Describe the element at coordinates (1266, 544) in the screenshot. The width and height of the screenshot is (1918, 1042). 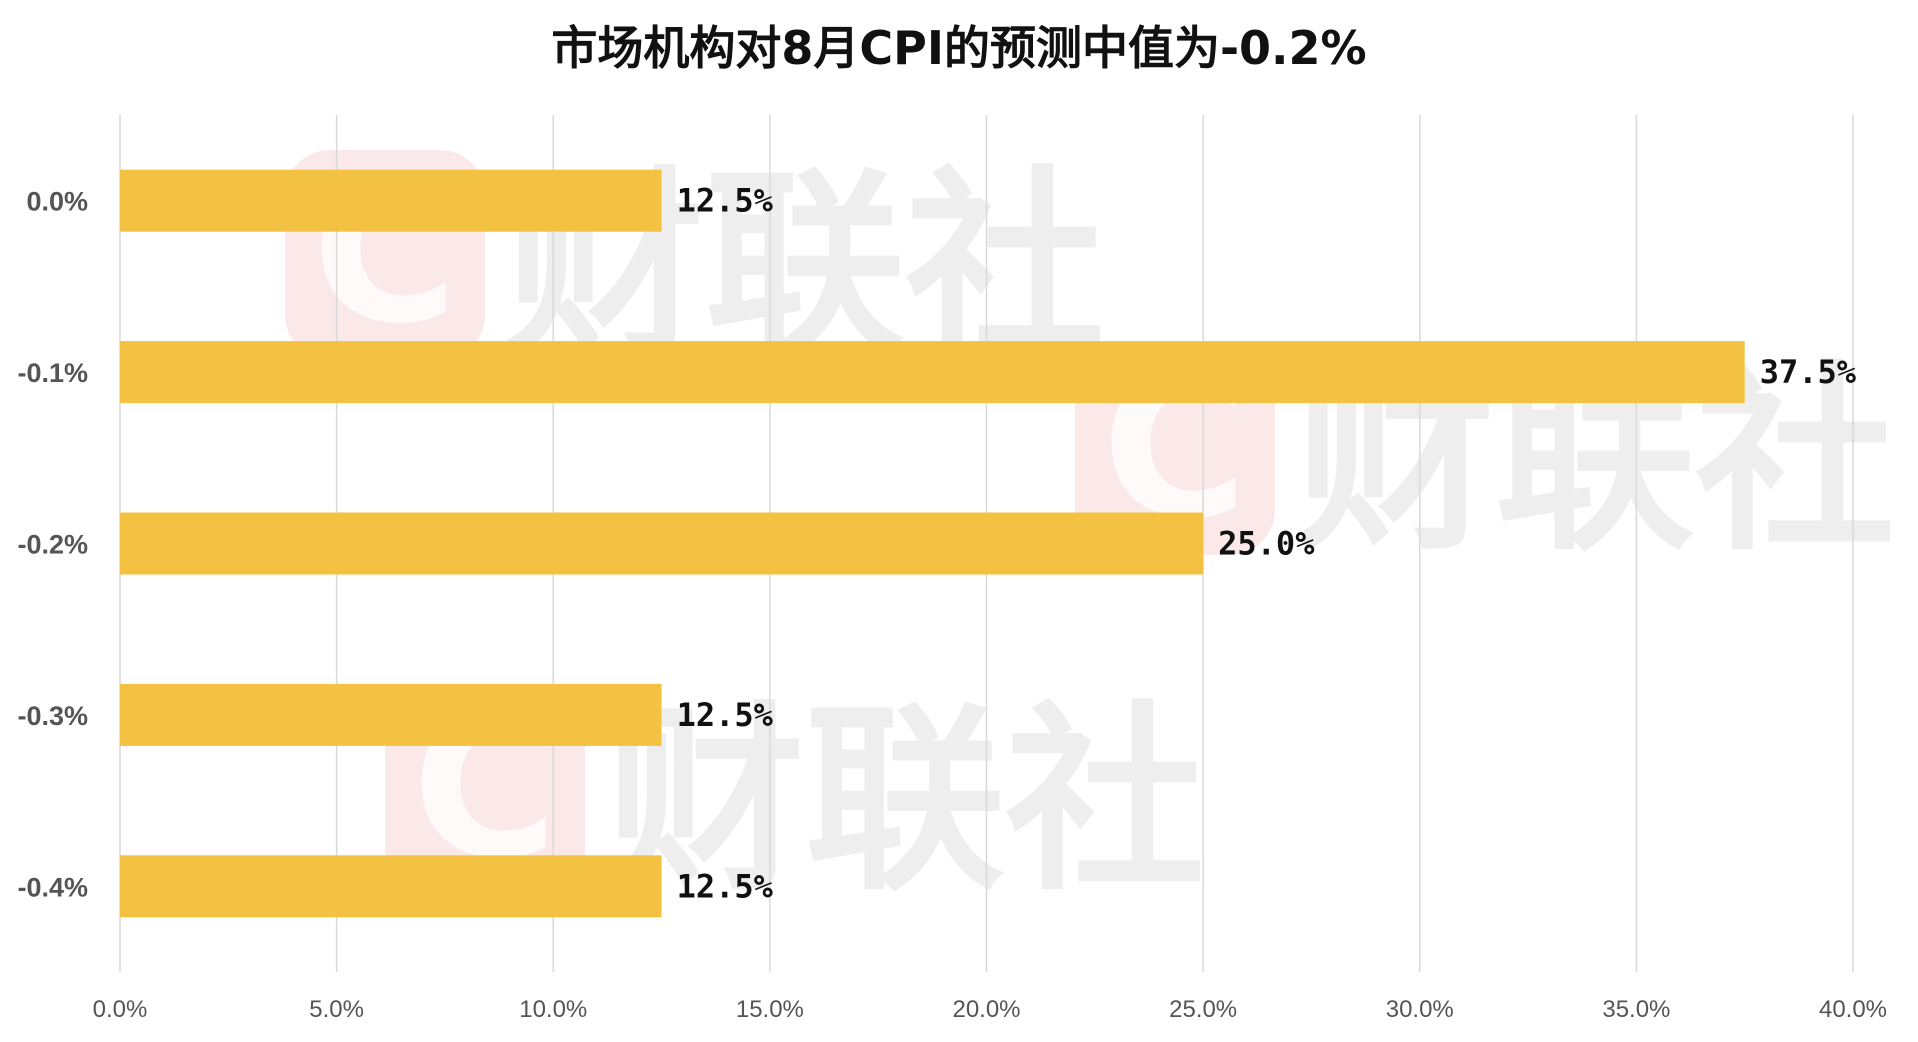
I see `data-label: 25.0%` at that location.